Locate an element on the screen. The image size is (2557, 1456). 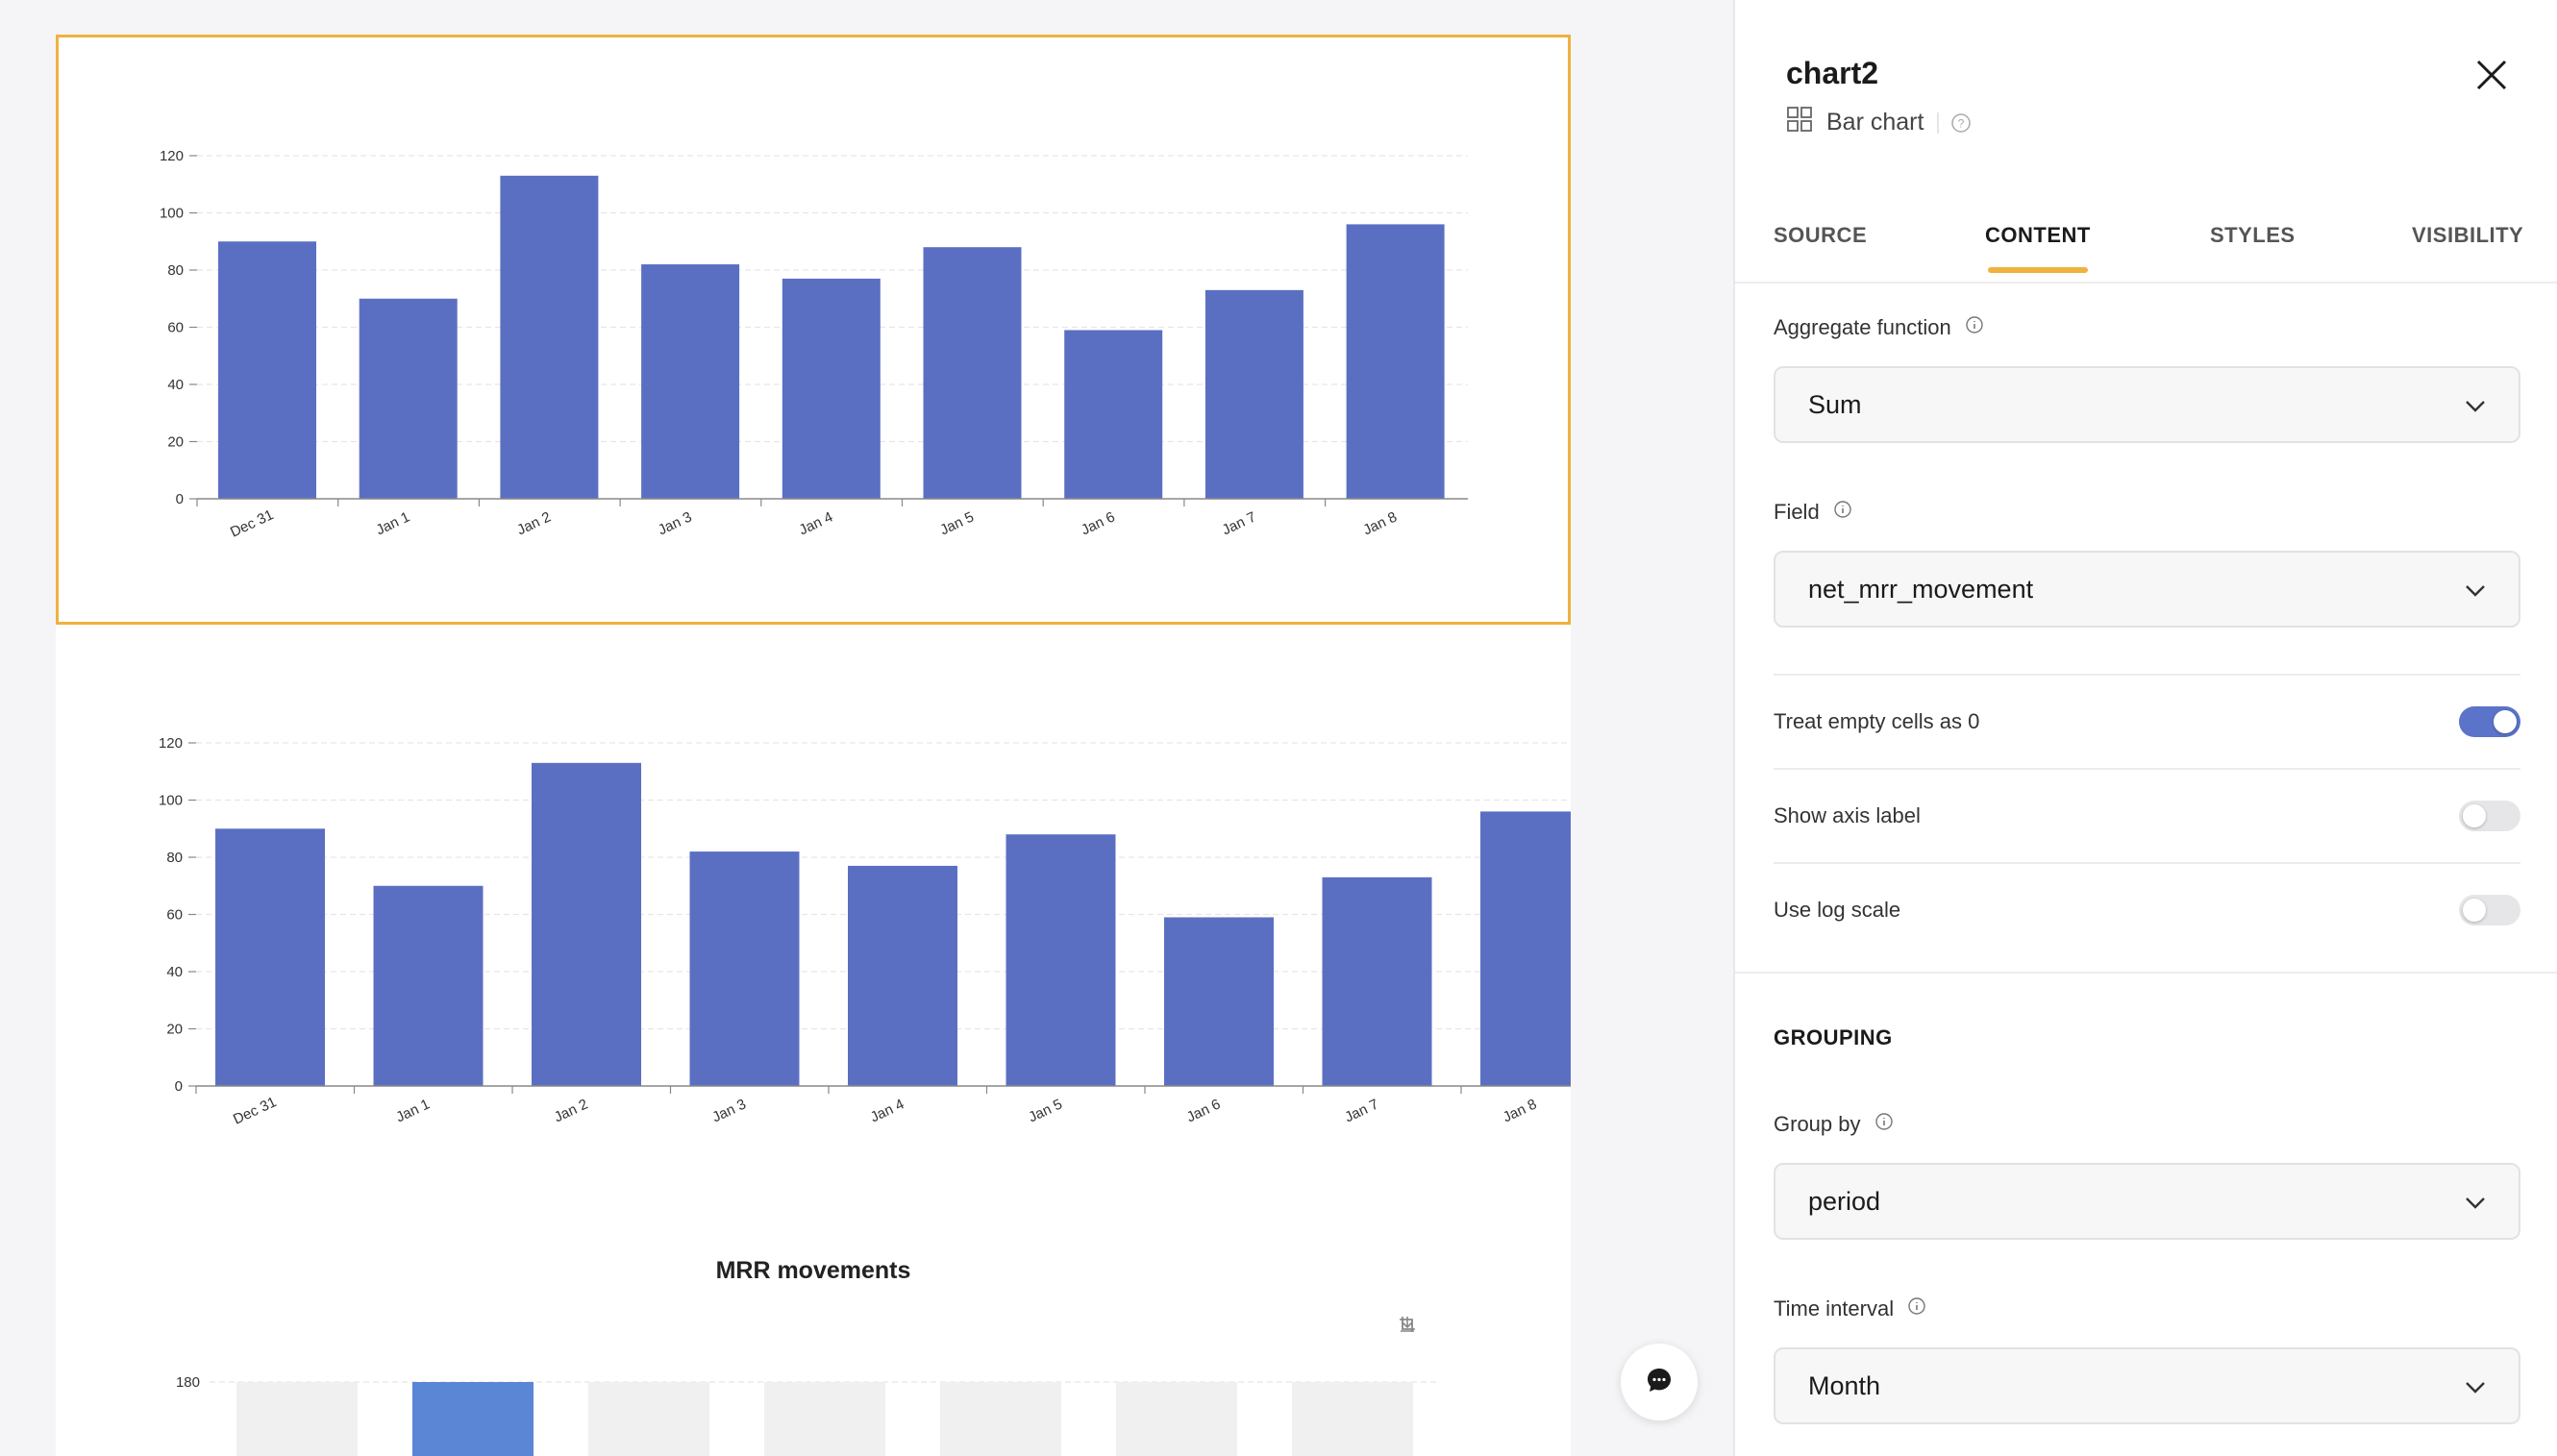
aggregate-function-select: Sum is located at coordinates (2147, 405).